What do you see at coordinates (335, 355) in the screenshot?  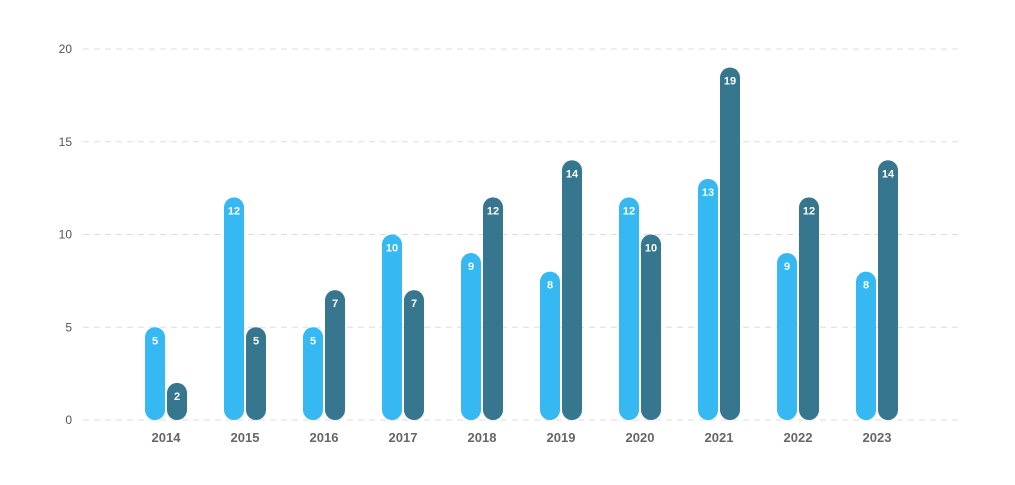 I see `bar-series-2-2016` at bounding box center [335, 355].